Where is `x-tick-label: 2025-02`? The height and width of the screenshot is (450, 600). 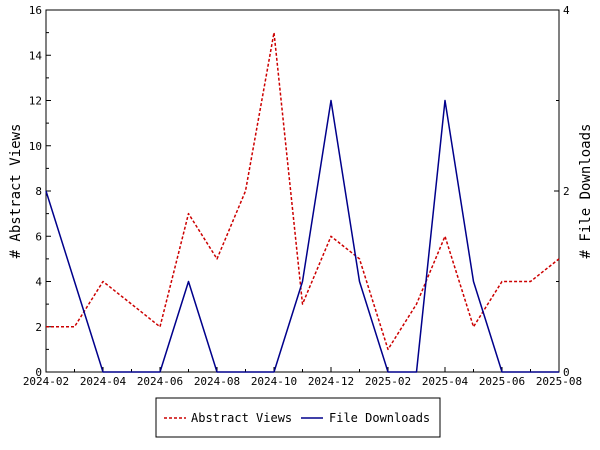
x-tick-label: 2025-02 is located at coordinates (388, 381).